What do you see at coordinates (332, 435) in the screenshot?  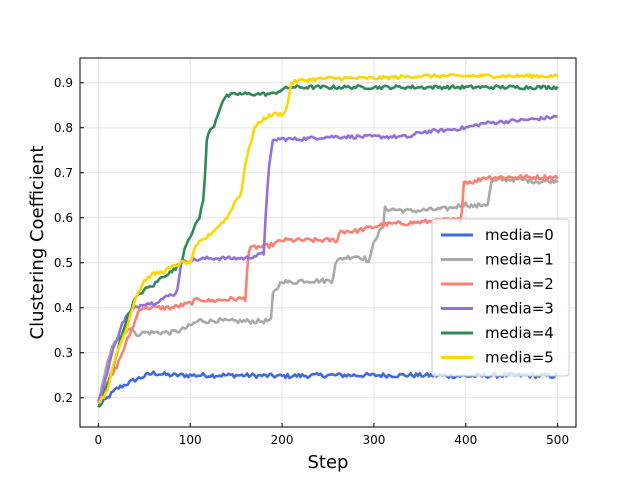 I see `x-axis: 0 100 200 300 400 500` at bounding box center [332, 435].